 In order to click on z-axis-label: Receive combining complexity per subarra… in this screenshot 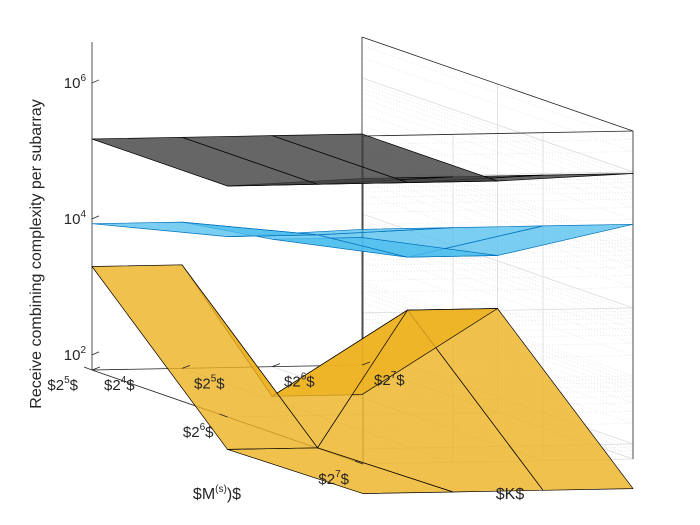, I will do `click(36, 253)`.